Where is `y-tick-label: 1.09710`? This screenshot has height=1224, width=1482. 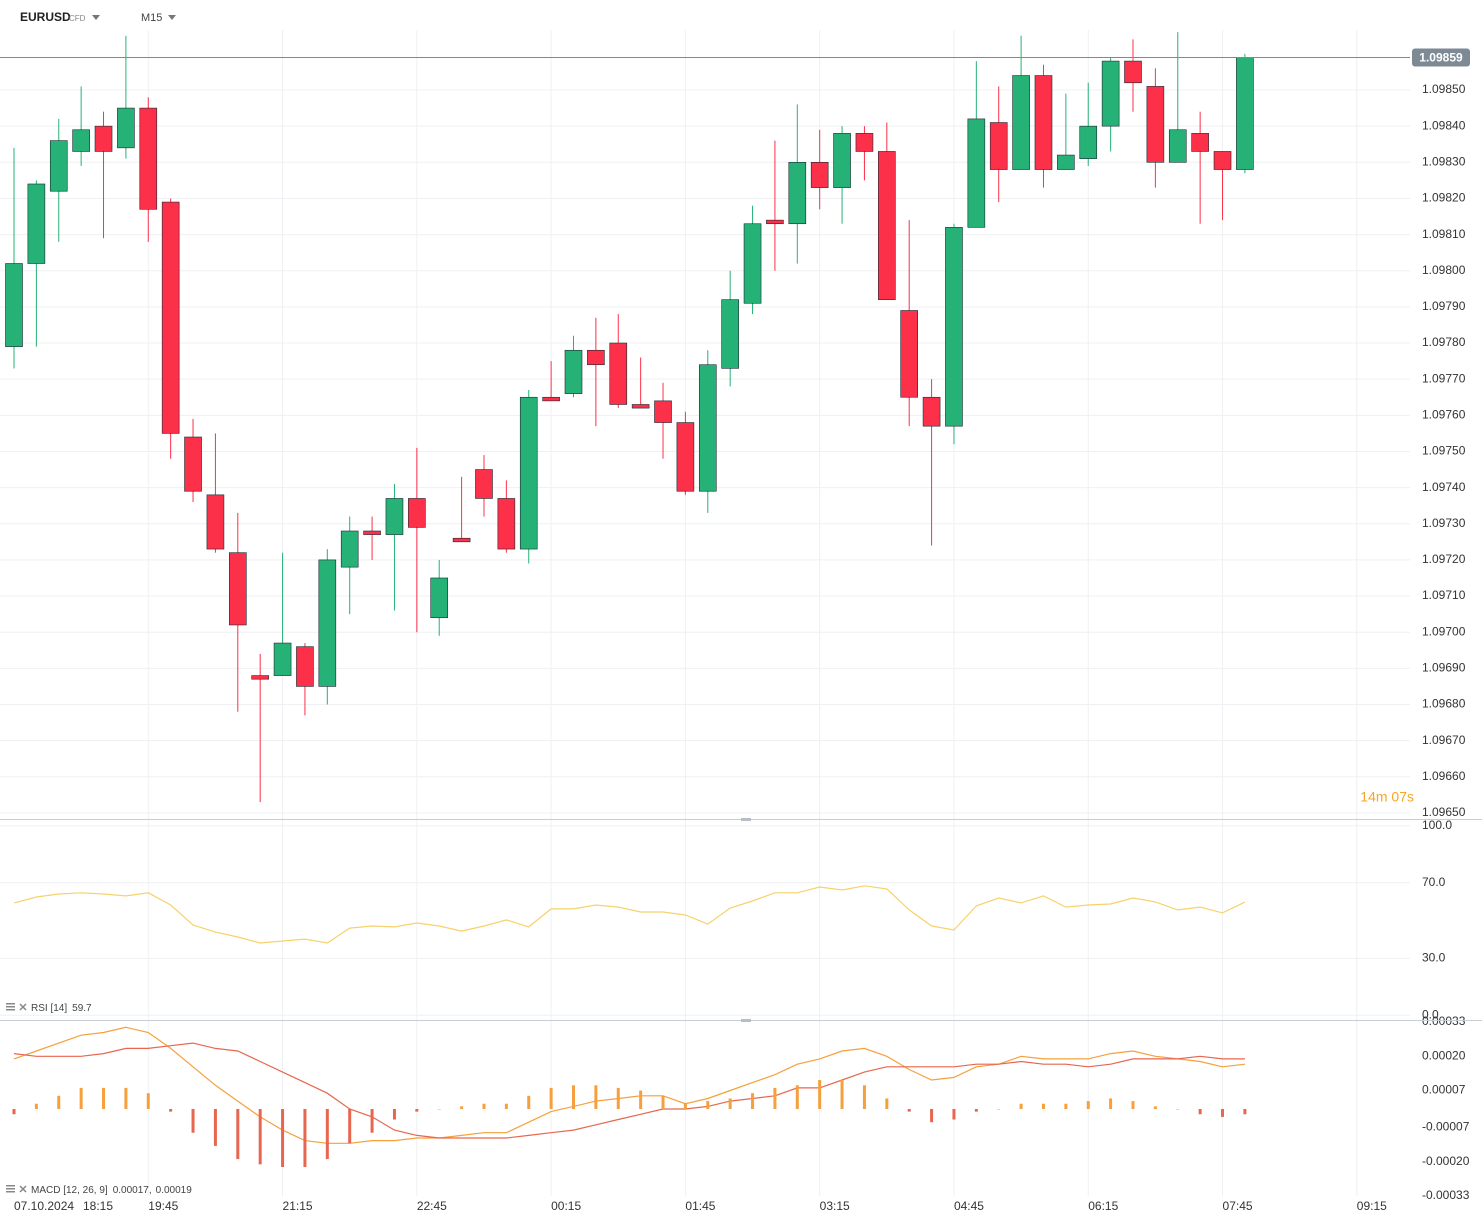 y-tick-label: 1.09710 is located at coordinates (1444, 595).